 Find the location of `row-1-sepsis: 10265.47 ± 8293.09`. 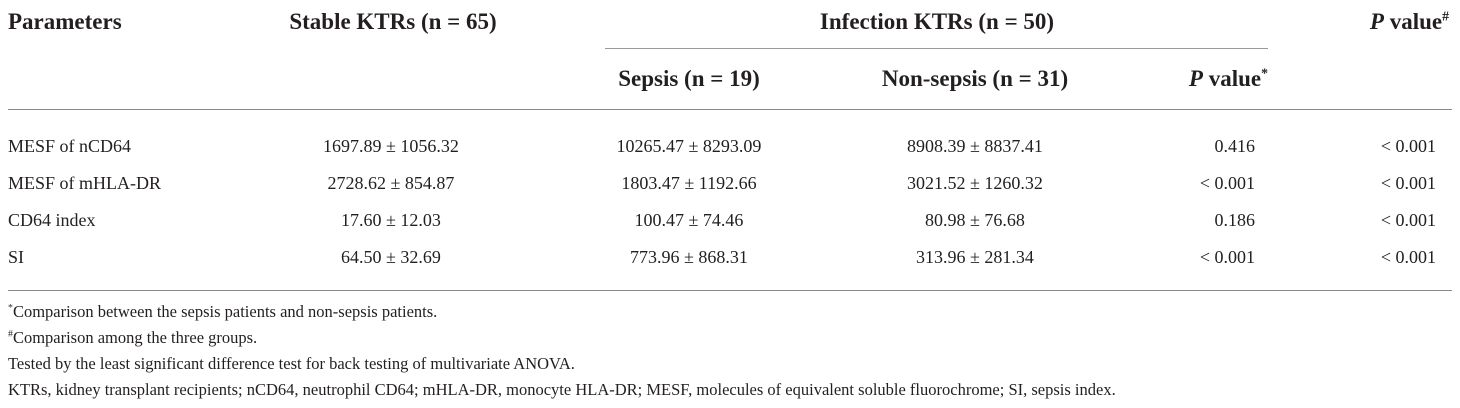

row-1-sepsis: 10265.47 ± 8293.09 is located at coordinates (689, 146).